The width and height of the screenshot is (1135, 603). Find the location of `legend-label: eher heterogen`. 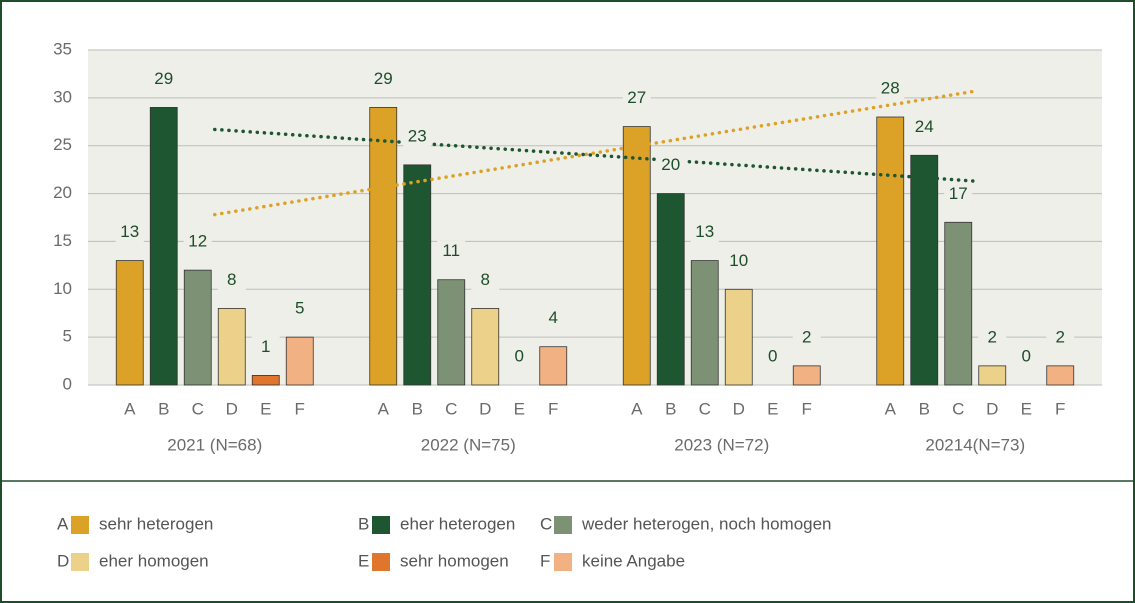

legend-label: eher heterogen is located at coordinates (457, 523).